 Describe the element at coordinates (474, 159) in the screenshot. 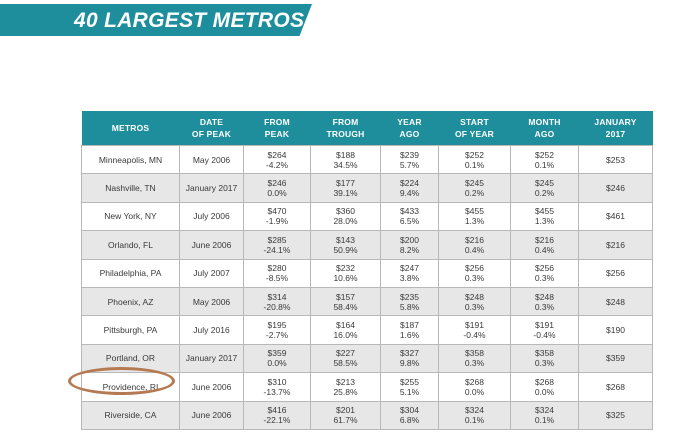

I see `cell-start-of-year: $252 0.1%` at that location.